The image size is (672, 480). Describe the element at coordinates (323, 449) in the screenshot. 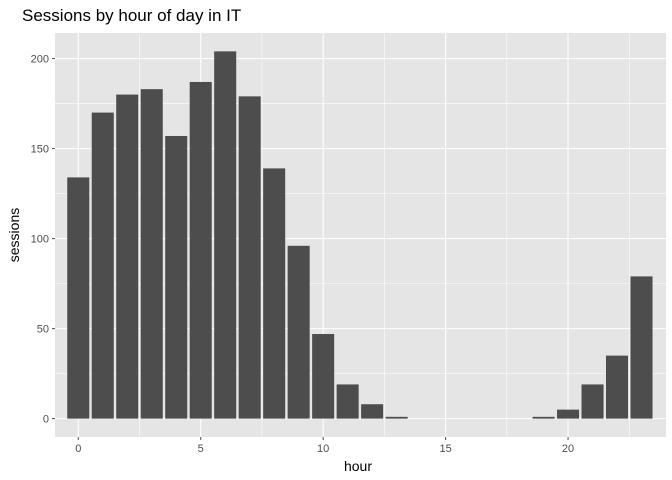

I see `x-tick-label: 10` at that location.